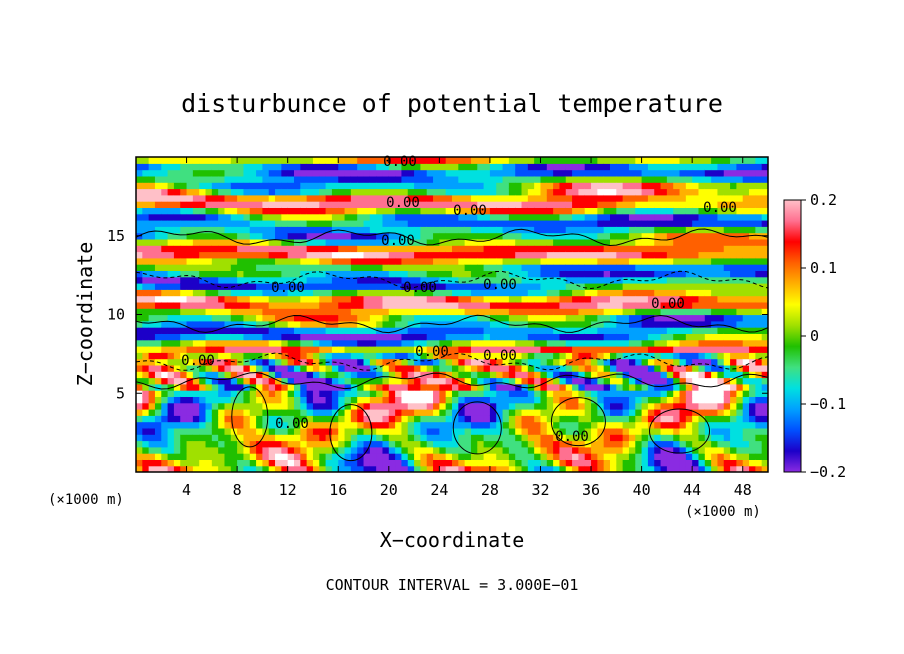  Describe the element at coordinates (116, 236) in the screenshot. I see `y-tick-label: 15` at that location.